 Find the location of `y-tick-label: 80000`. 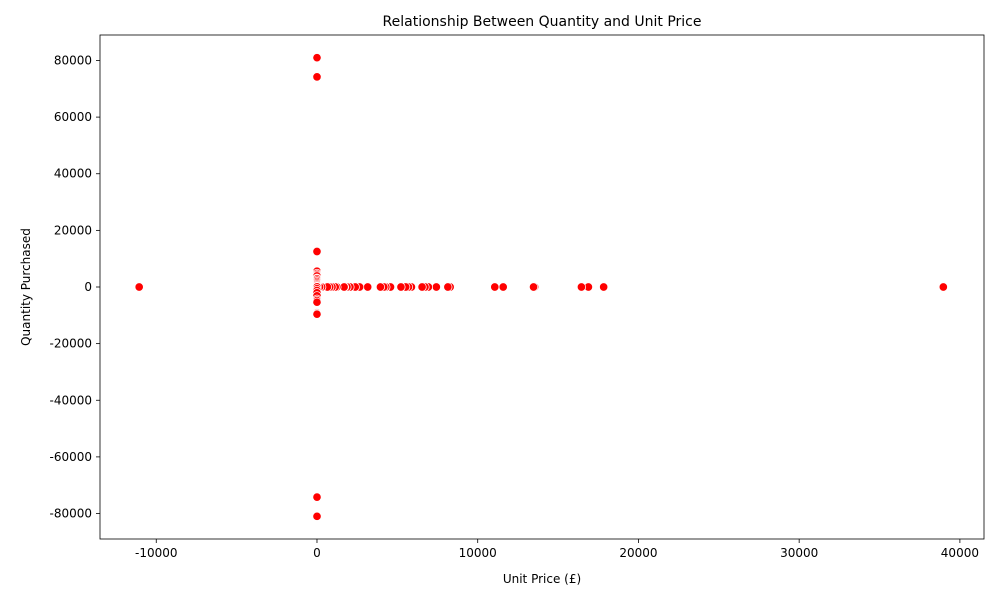

y-tick-label: 80000 is located at coordinates (73, 60).